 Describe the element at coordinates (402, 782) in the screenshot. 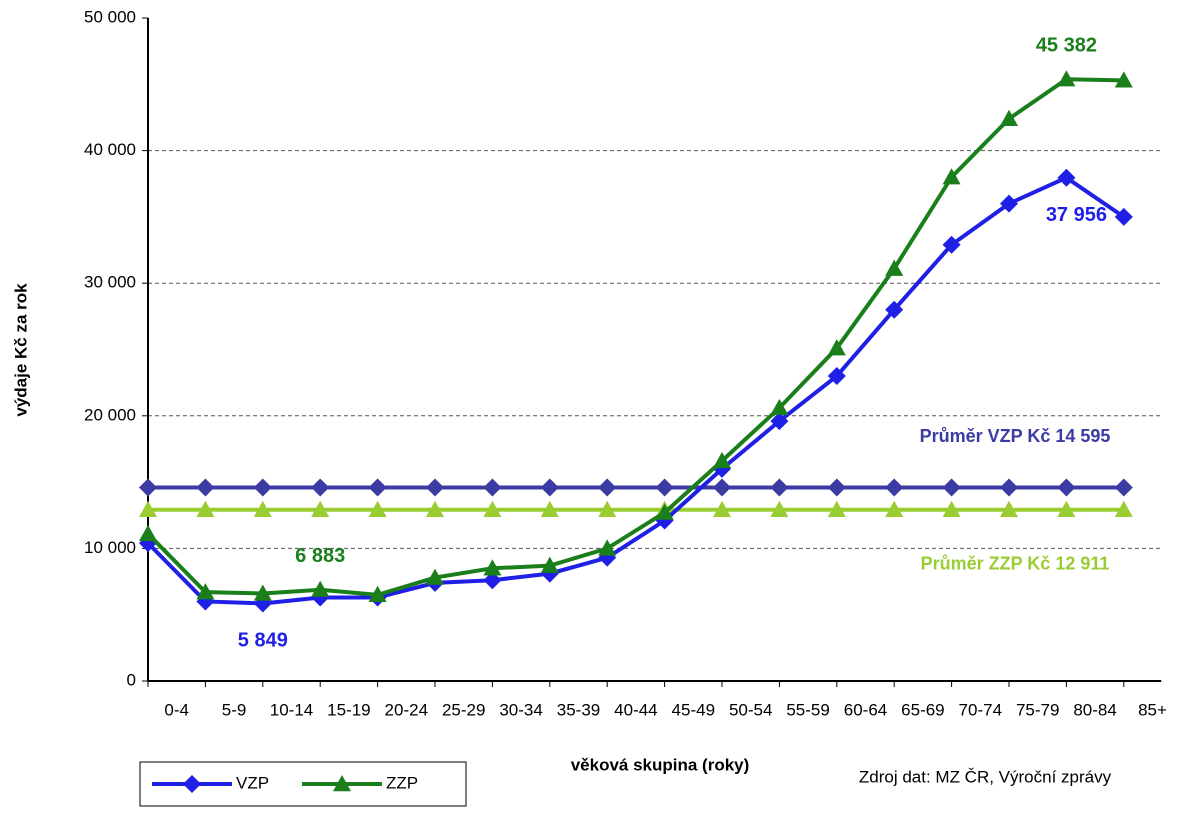

I see `legend-label: ZZP` at that location.